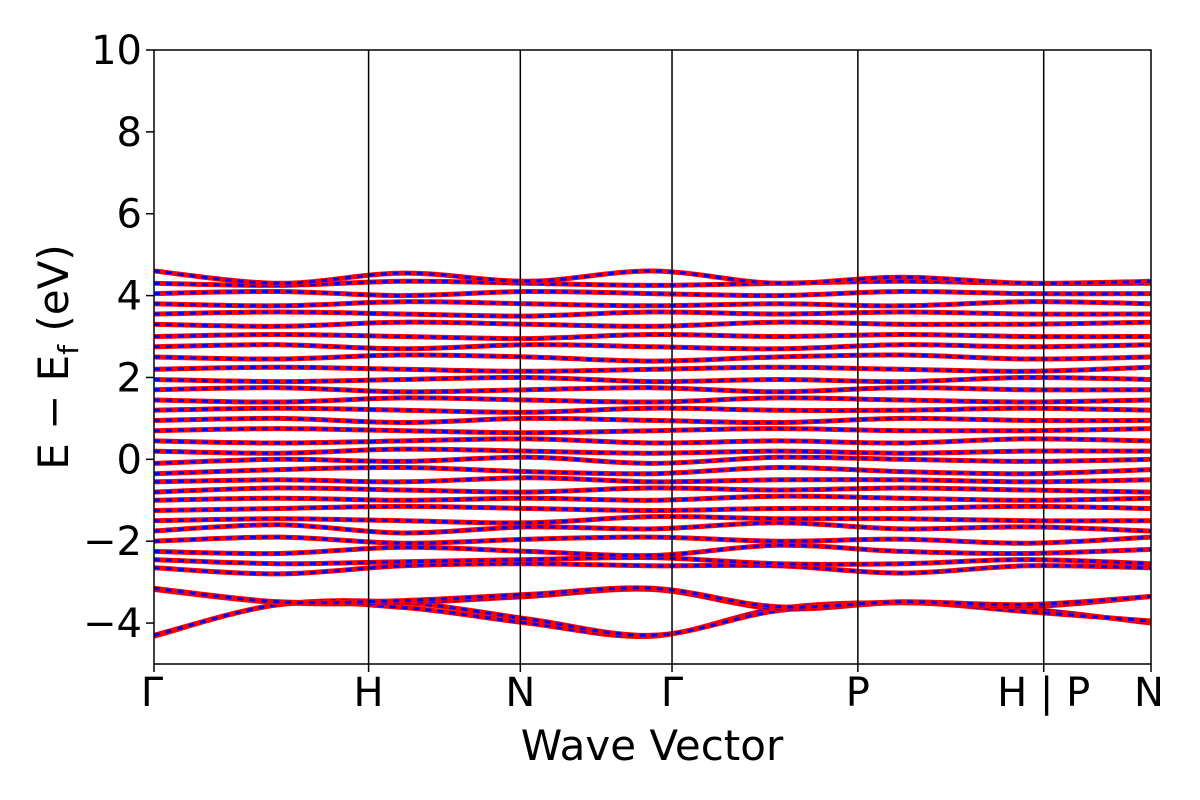  What do you see at coordinates (858, 693) in the screenshot?
I see `x-tick-label: P` at bounding box center [858, 693].